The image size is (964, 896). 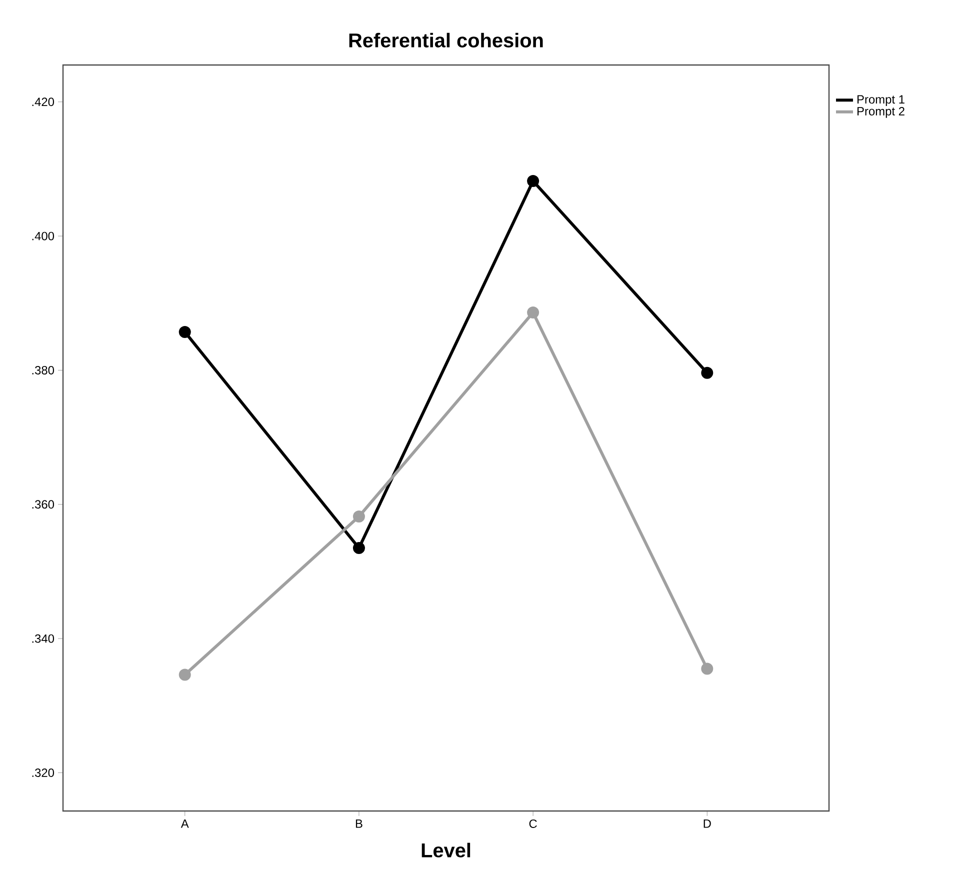 What do you see at coordinates (446, 40) in the screenshot?
I see `chart-title: Referential cohesion` at bounding box center [446, 40].